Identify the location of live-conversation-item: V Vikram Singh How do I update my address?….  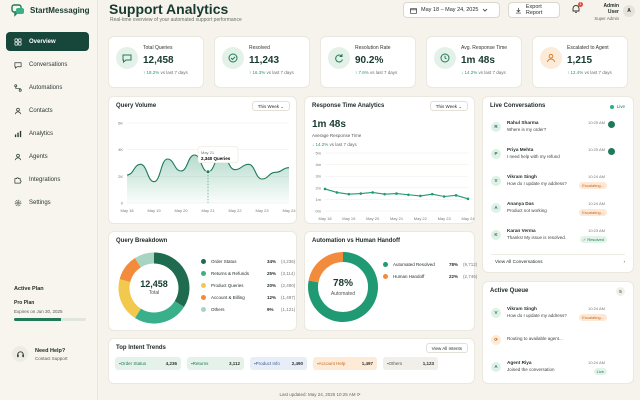
(553, 185).